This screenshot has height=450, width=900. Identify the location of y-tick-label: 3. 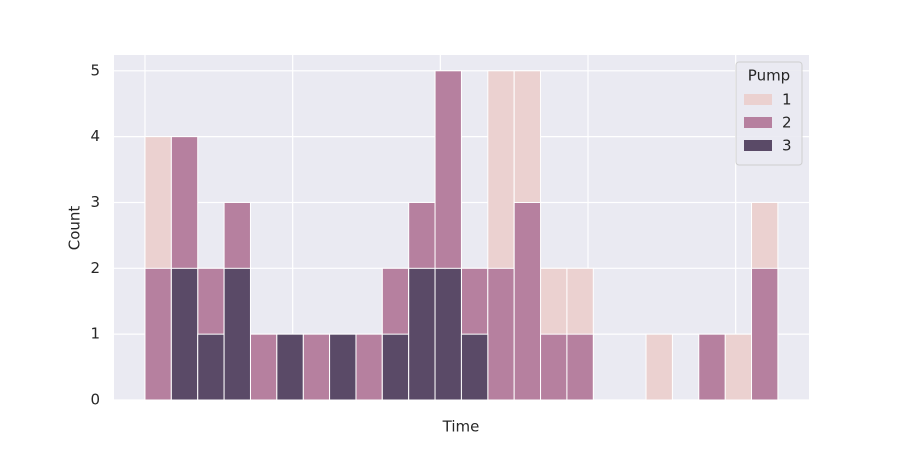
(95, 202).